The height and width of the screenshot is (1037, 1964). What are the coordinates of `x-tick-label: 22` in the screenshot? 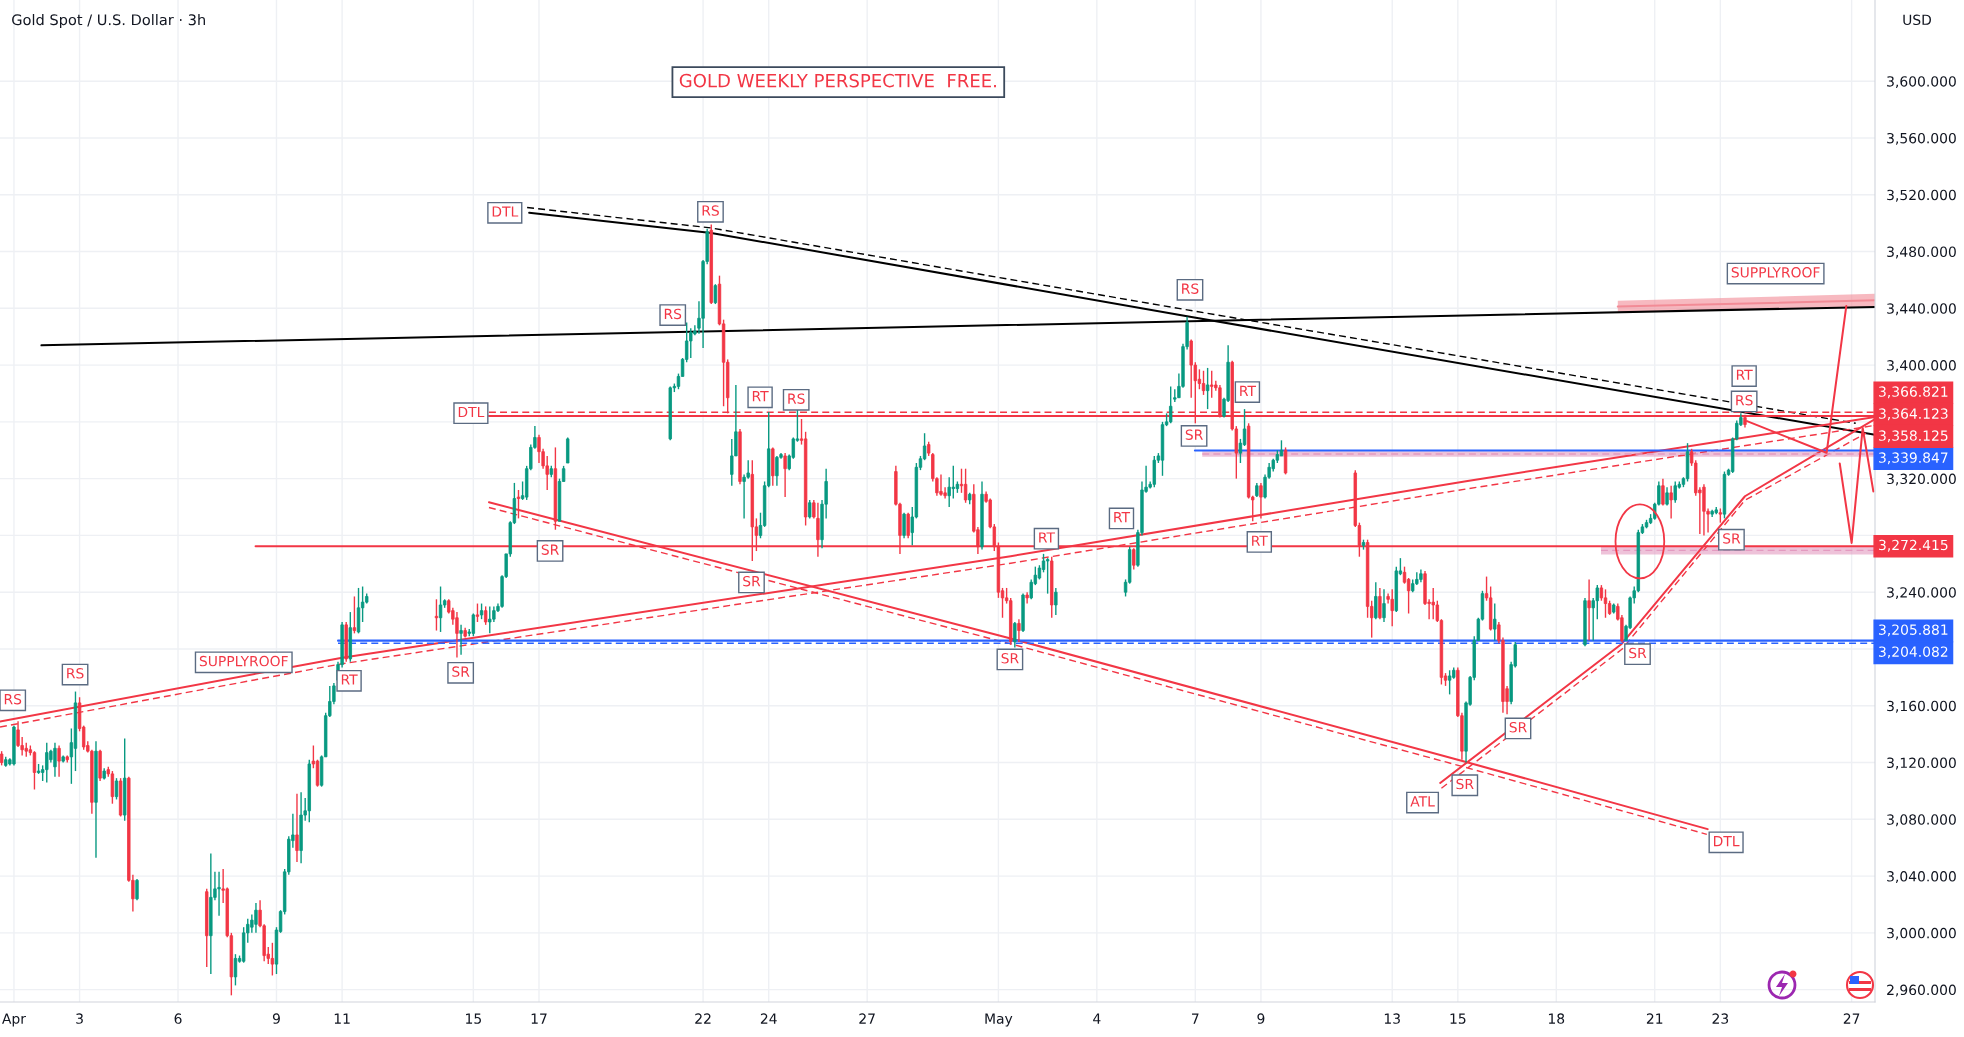 It's located at (703, 1018).